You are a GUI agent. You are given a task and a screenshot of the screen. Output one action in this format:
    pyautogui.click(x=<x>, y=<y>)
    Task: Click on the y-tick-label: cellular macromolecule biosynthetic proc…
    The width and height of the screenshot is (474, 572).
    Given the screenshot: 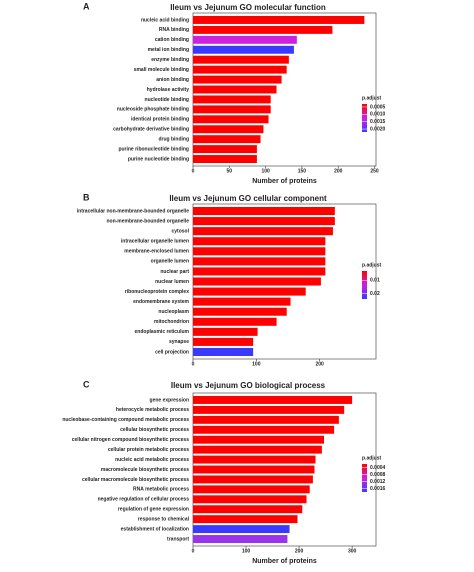 What is the action you would take?
    pyautogui.click(x=135, y=480)
    